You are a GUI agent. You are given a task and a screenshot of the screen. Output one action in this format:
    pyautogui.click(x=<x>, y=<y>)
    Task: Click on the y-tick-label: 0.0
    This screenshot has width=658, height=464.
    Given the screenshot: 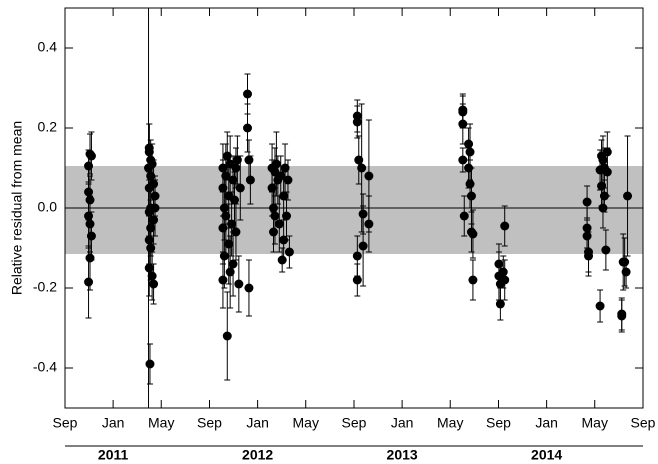 What is the action you would take?
    pyautogui.click(x=48, y=207)
    